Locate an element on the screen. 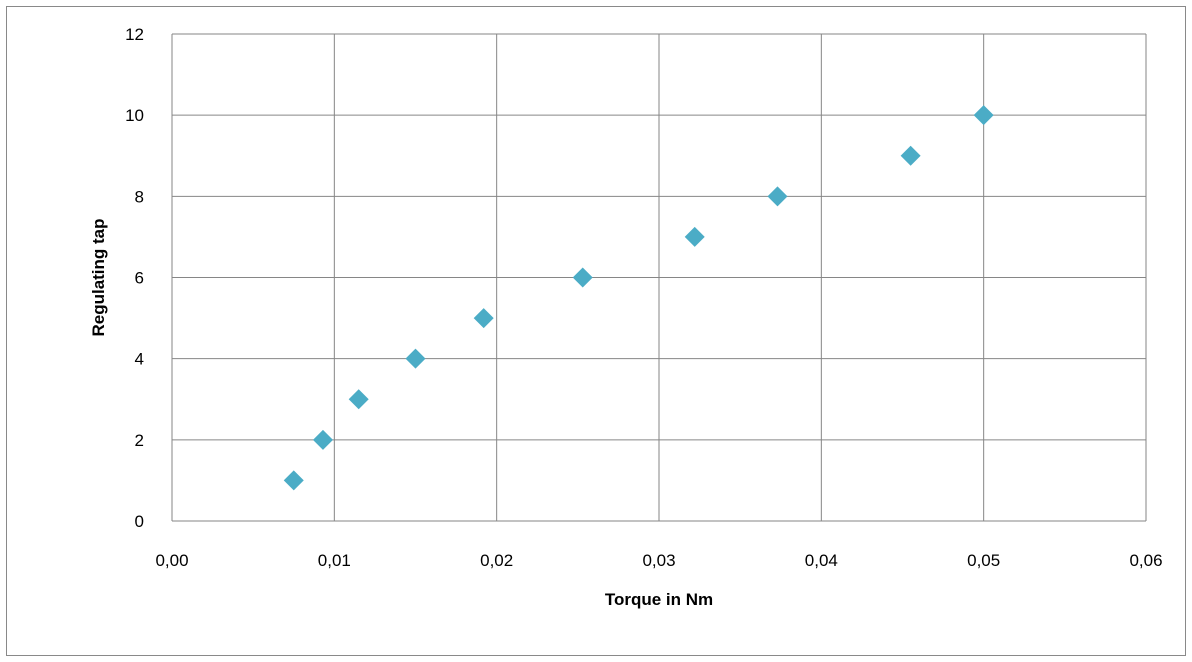  x-axis-ticks: 0,00 0,01 0,02 0,03 0,04 0,05 0,06 is located at coordinates (658, 560).